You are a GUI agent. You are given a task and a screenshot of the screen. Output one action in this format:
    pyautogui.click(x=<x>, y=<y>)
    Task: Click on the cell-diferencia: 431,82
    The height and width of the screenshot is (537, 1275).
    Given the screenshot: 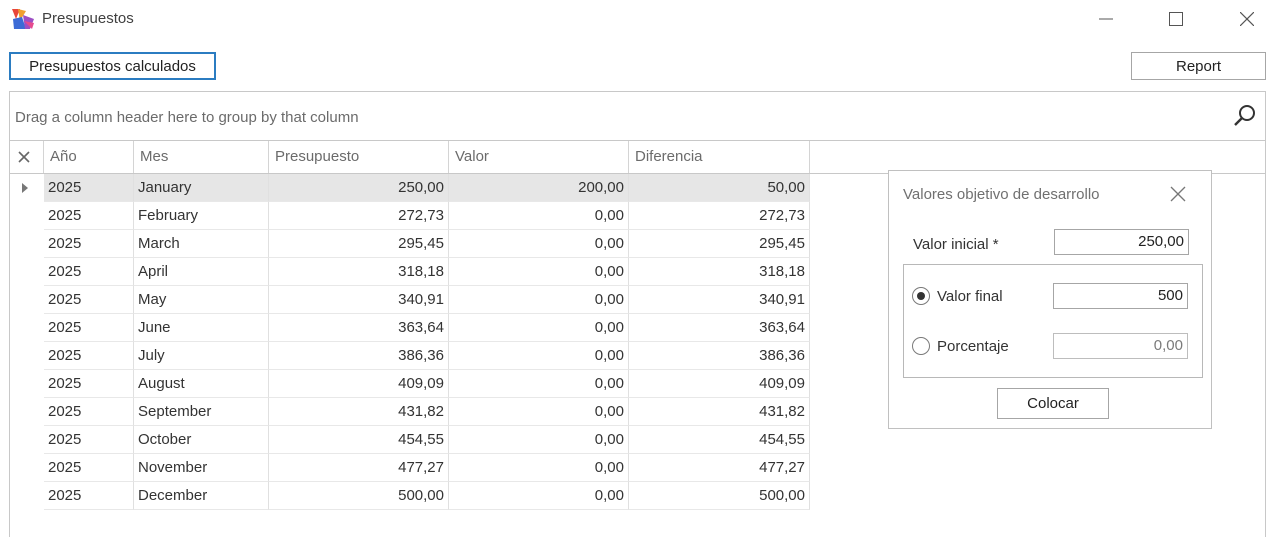 What is the action you would take?
    pyautogui.click(x=719, y=412)
    